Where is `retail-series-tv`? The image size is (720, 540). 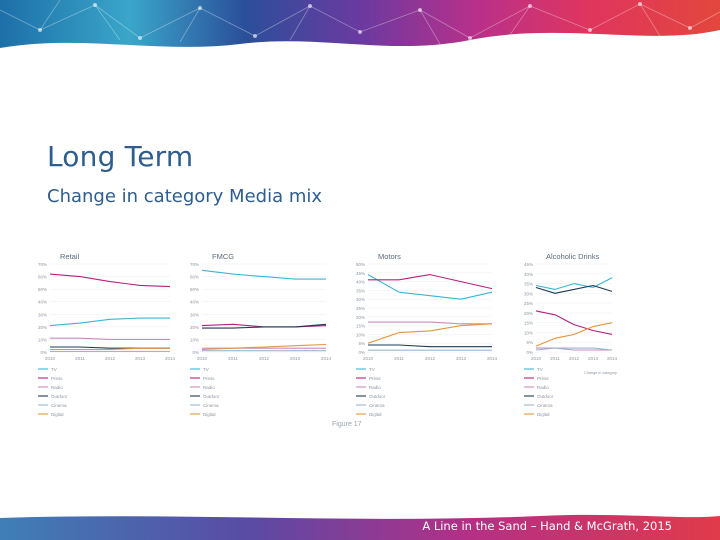
retail-series-tv is located at coordinates (109, 322).